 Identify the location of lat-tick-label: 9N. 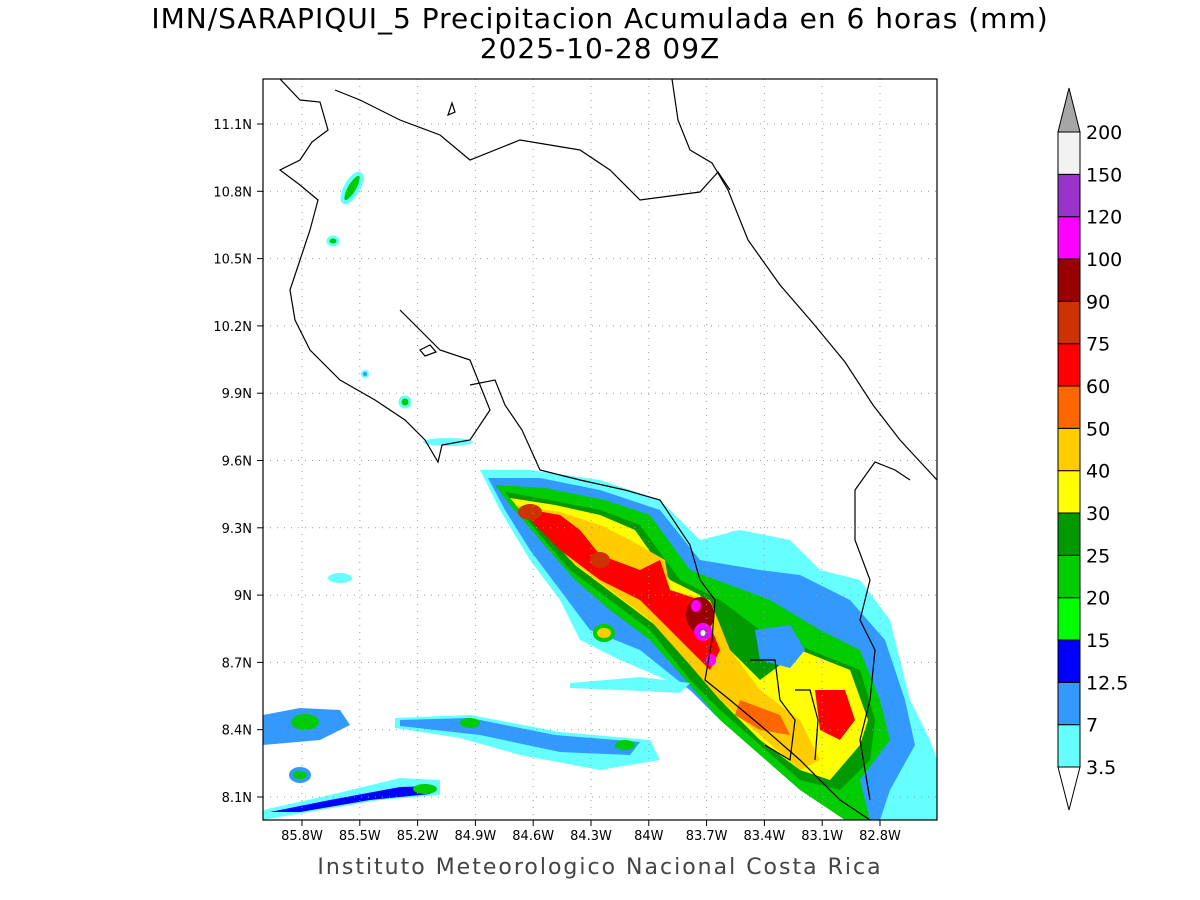
(243, 596).